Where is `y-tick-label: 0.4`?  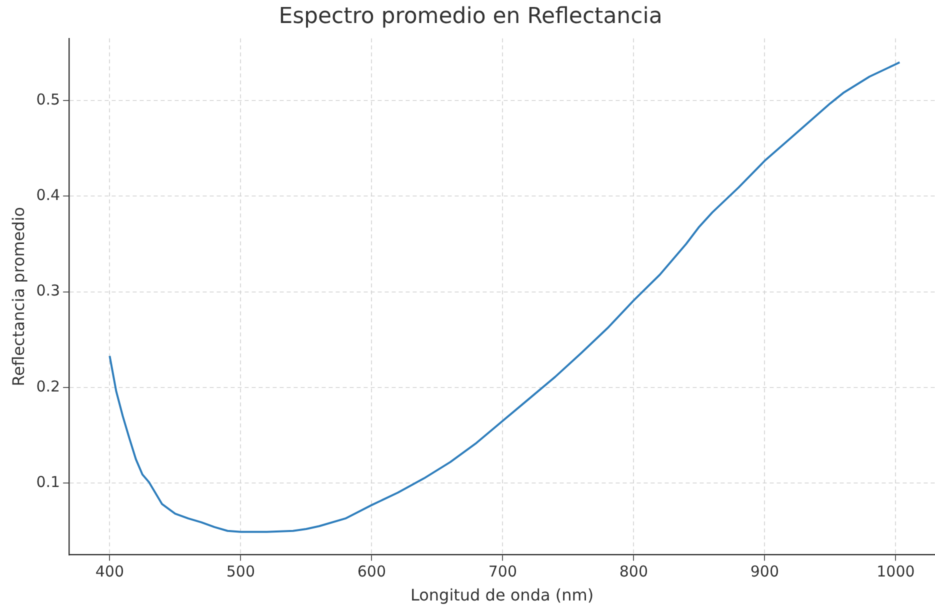 y-tick-label: 0.4 is located at coordinates (48, 195).